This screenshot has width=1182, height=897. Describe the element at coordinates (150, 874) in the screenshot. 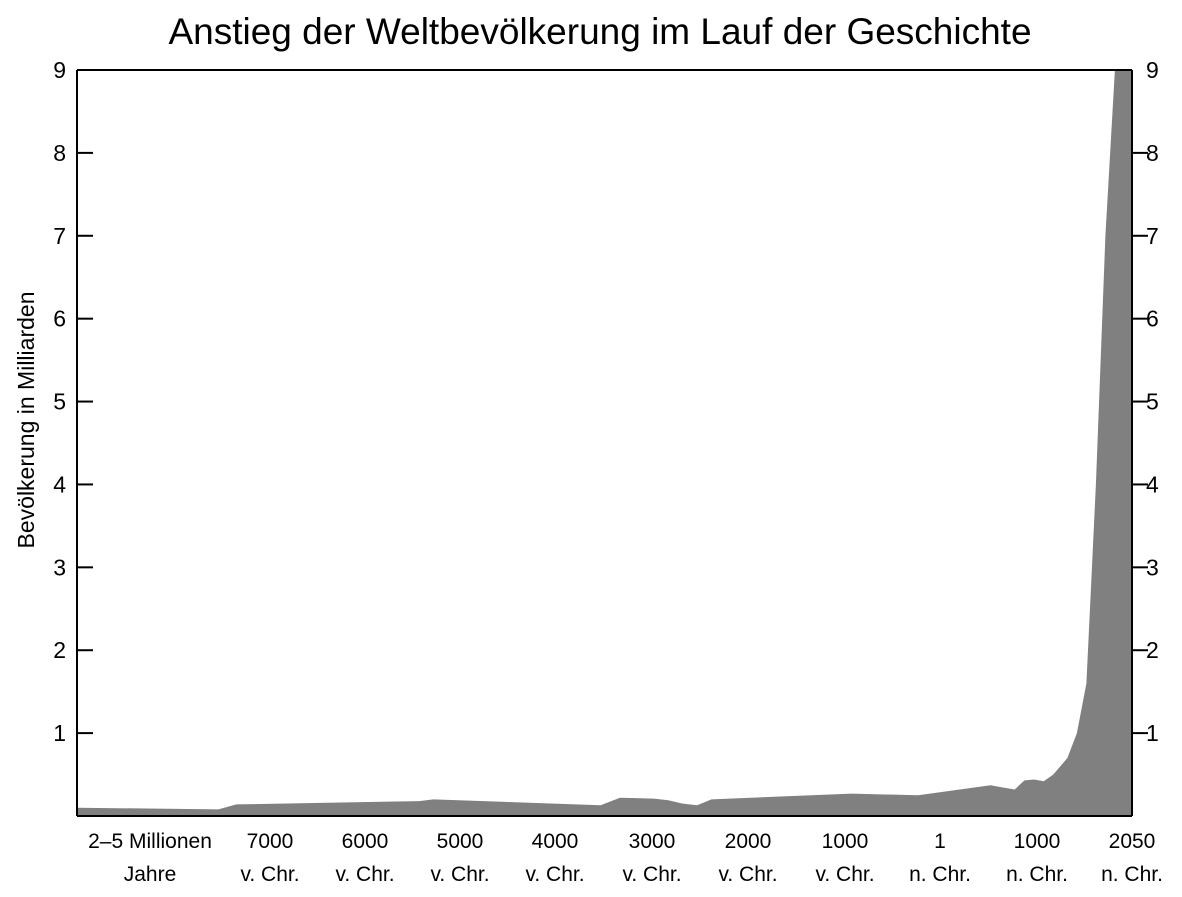

I see `x-tick-label: Jahre` at that location.